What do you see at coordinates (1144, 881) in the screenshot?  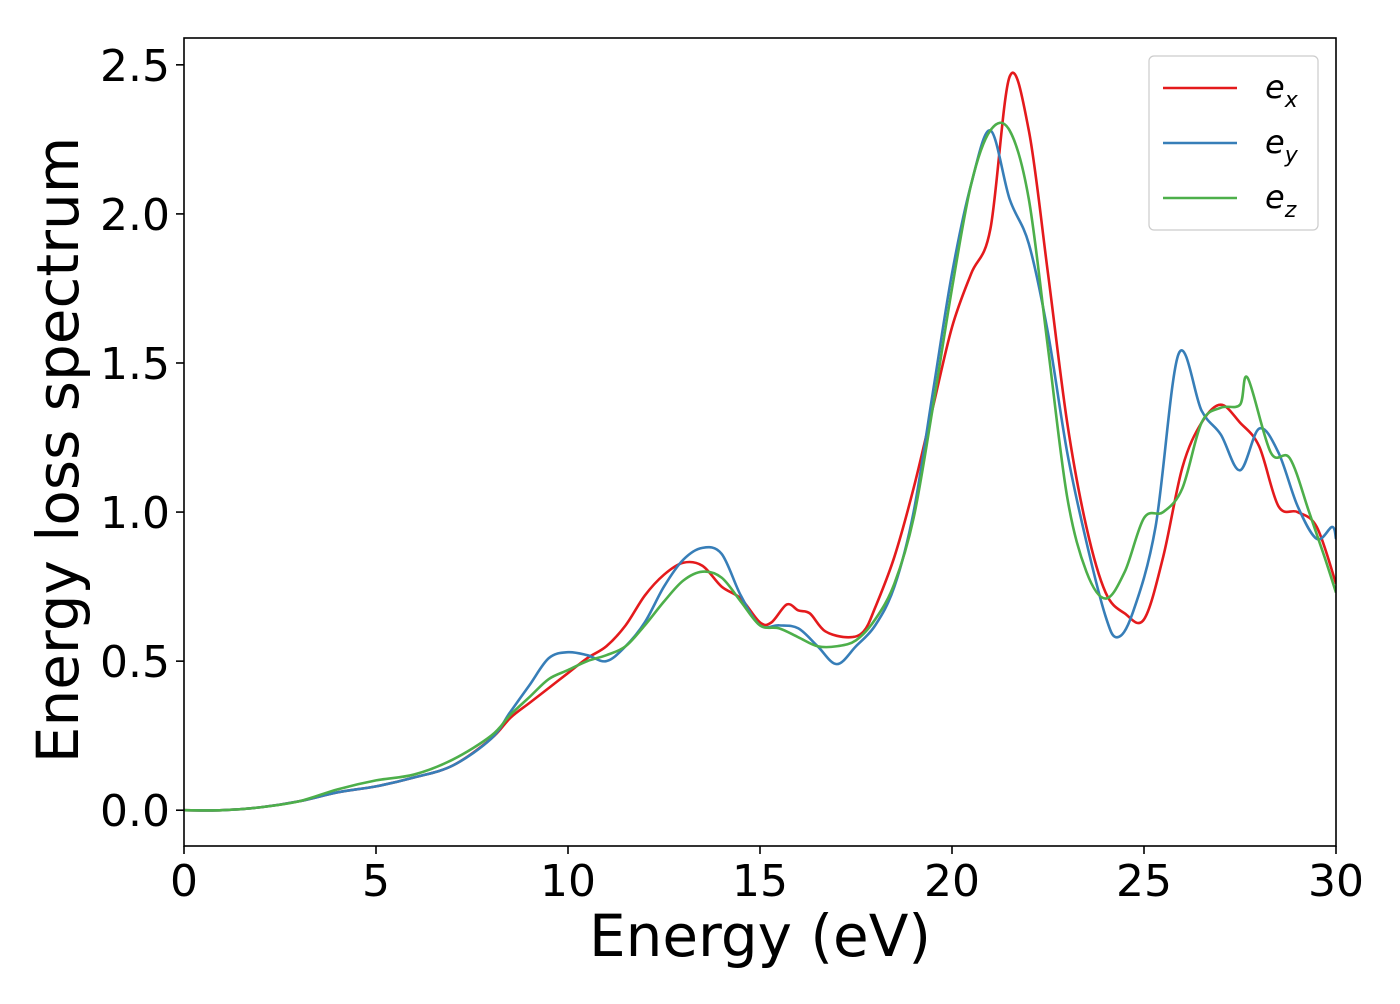 I see `x-tick-label: 25` at bounding box center [1144, 881].